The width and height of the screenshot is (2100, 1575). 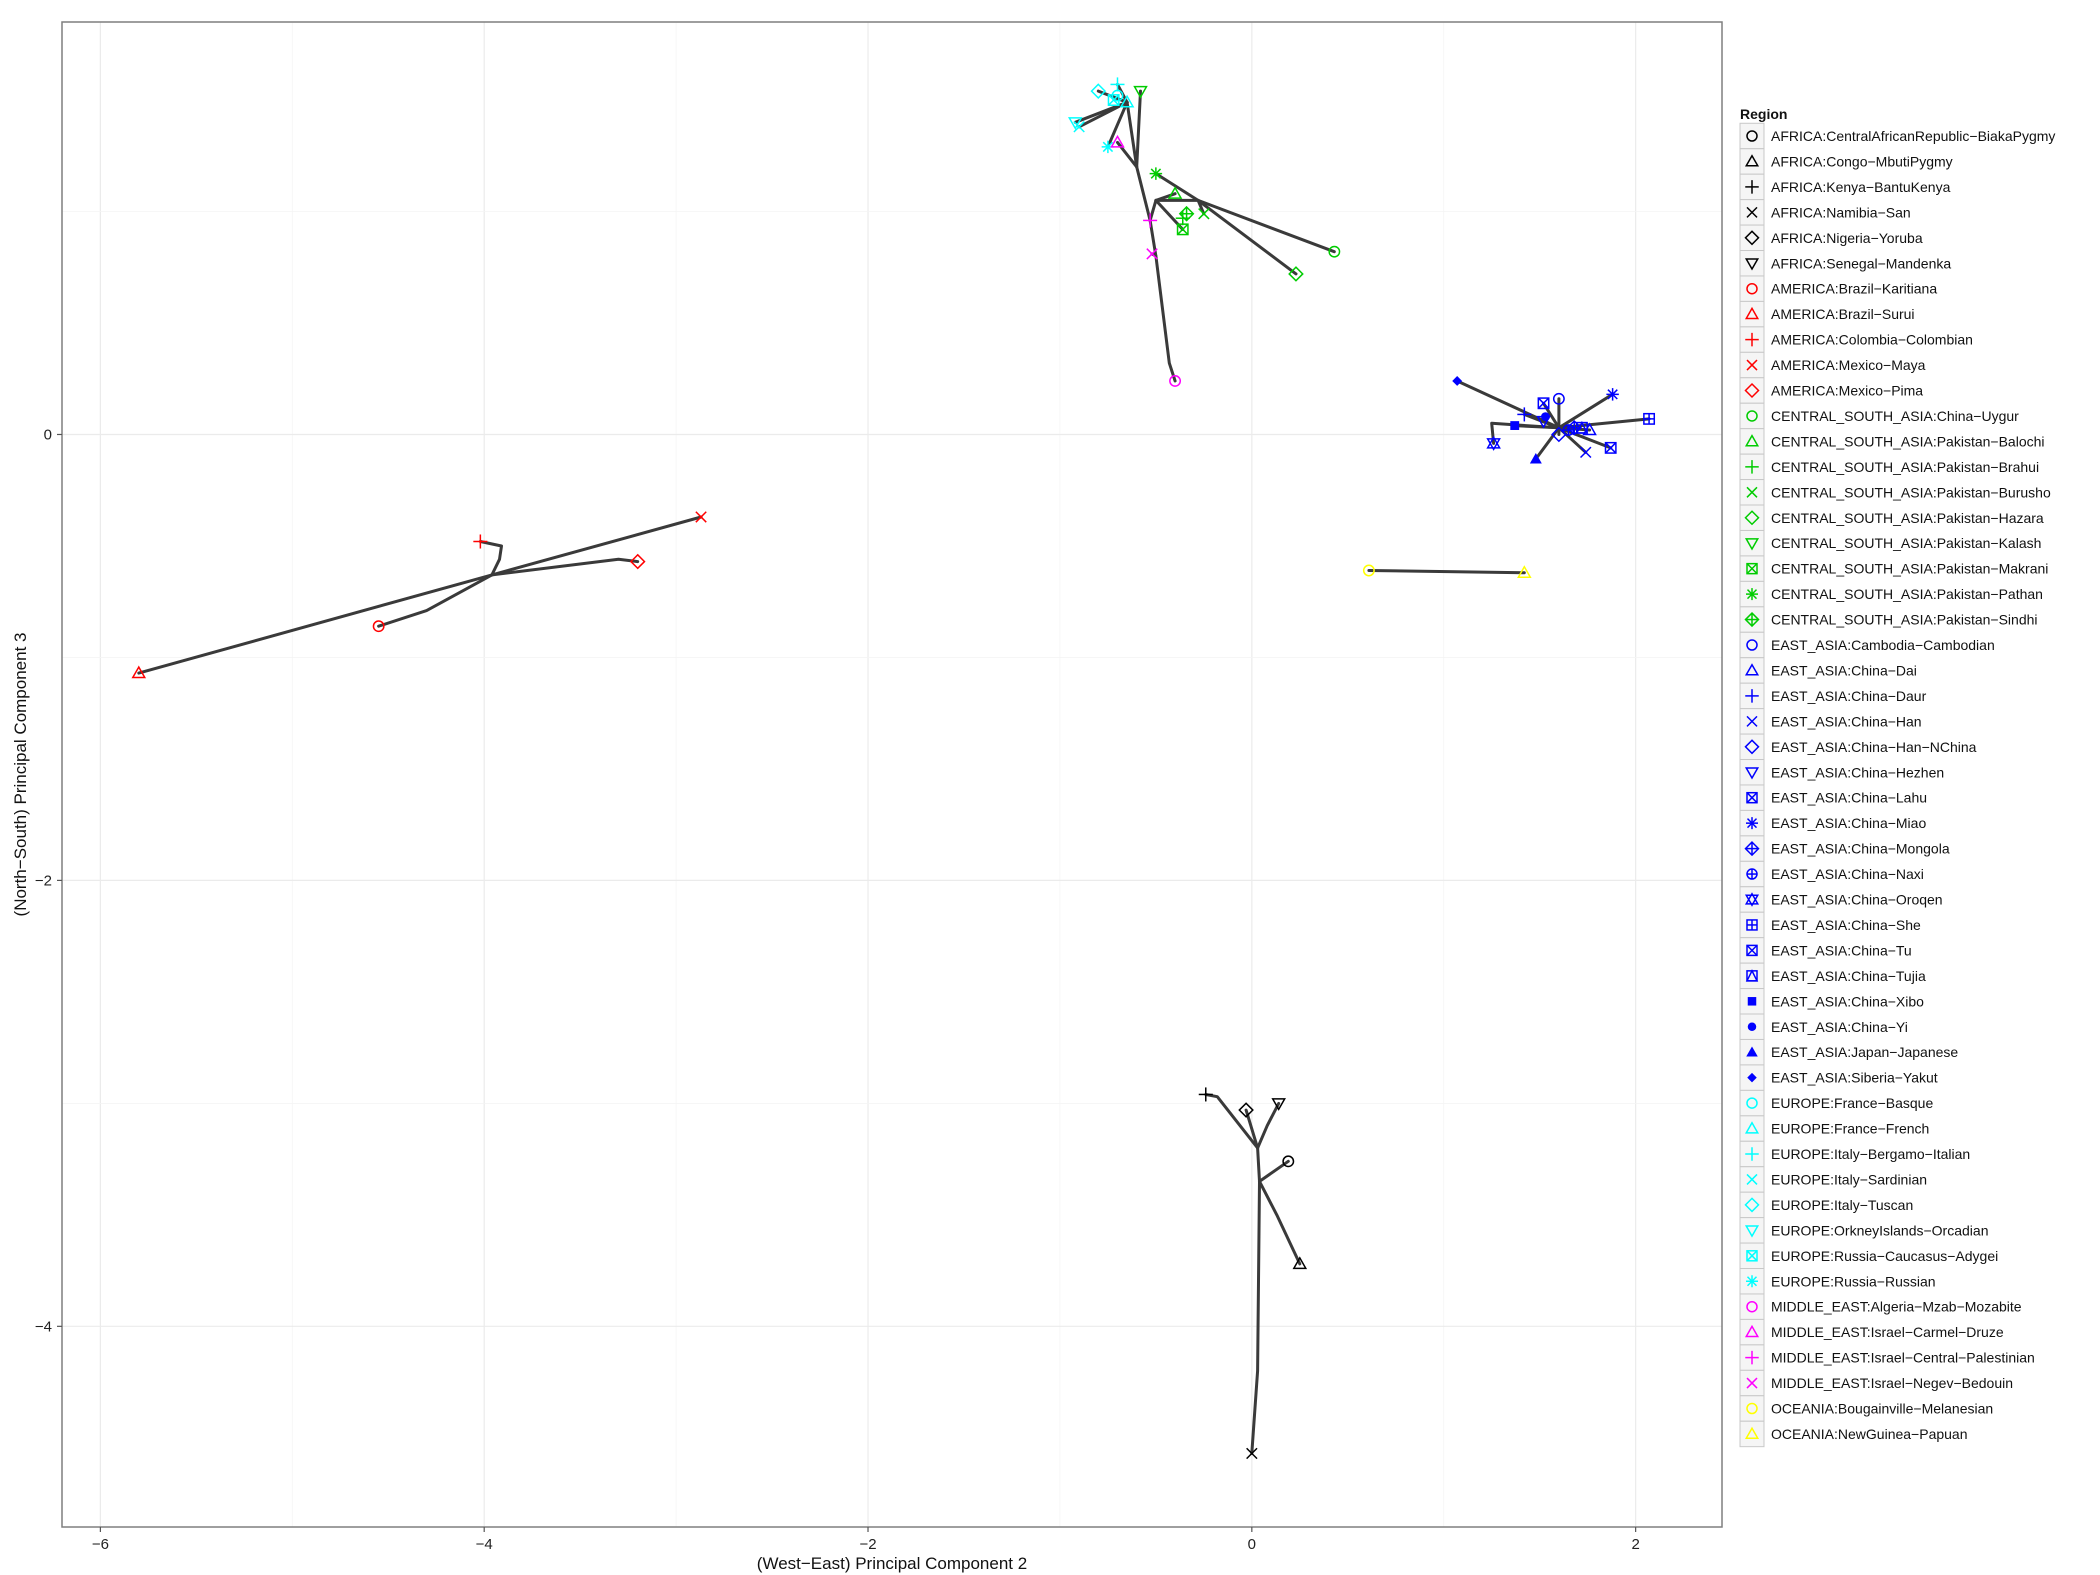 What do you see at coordinates (1861, 187) in the screenshot?
I see `legend-label: AFRICA:Kenya−BantuKenya` at bounding box center [1861, 187].